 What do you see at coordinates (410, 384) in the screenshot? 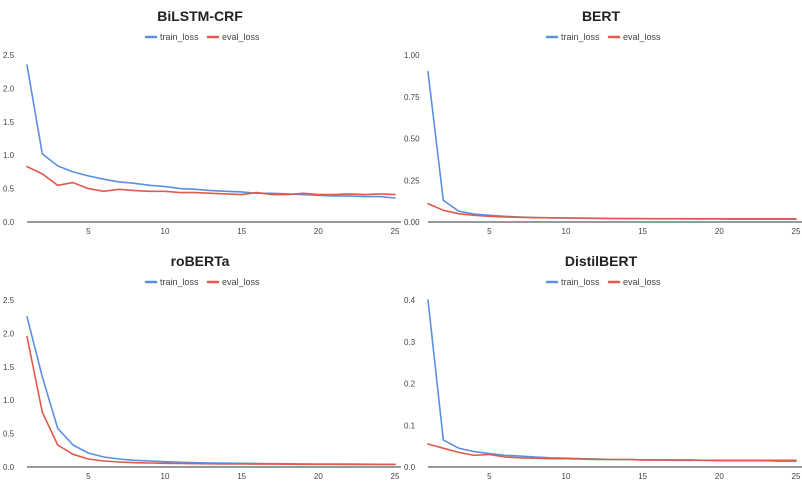
I see `y-tick-label: 0.2` at bounding box center [410, 384].